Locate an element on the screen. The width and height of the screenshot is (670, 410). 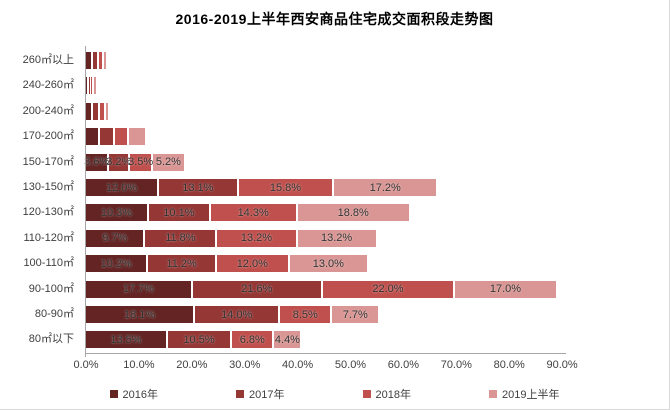
x-axis-tick-label: 60.0% is located at coordinates (403, 365).